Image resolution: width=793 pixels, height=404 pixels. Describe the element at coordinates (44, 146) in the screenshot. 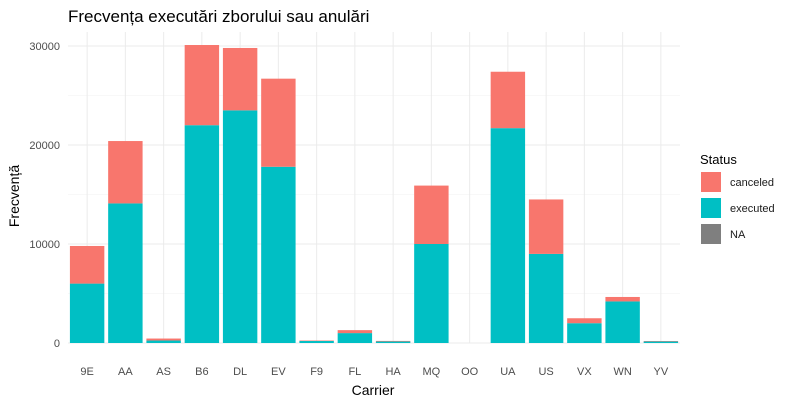

I see `y-tick-label: 20000` at that location.